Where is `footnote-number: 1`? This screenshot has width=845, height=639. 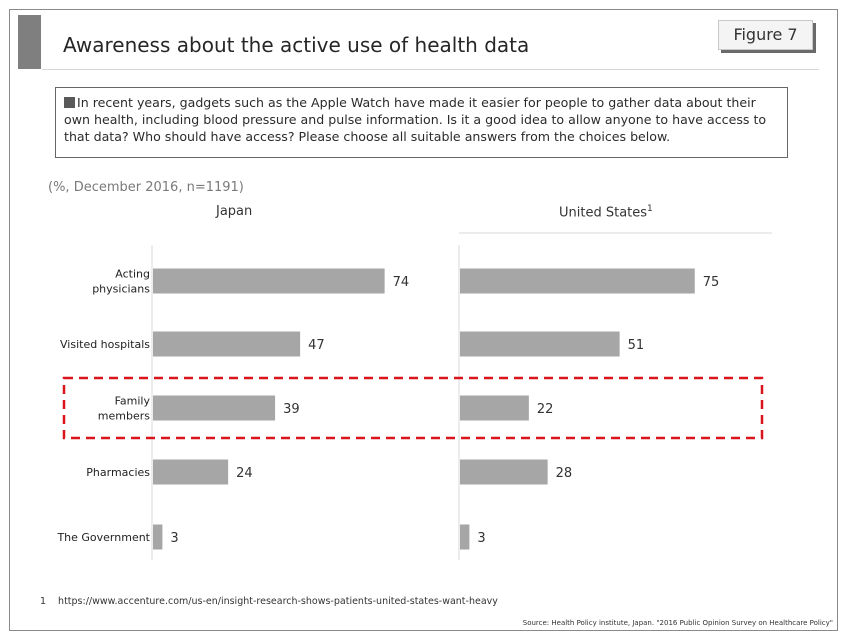
footnote-number: 1 is located at coordinates (43, 601).